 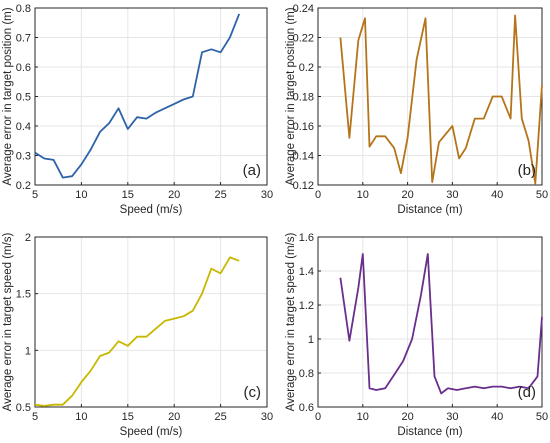 What do you see at coordinates (303, 186) in the screenshot?
I see `y-tick-label: 0.12` at bounding box center [303, 186].